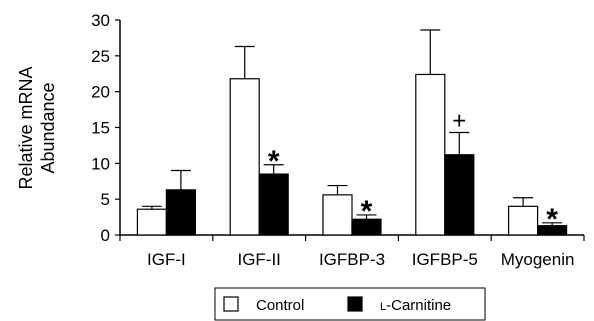 The width and height of the screenshot is (594, 321). I want to click on y-tick-label: 15, so click(100, 128).